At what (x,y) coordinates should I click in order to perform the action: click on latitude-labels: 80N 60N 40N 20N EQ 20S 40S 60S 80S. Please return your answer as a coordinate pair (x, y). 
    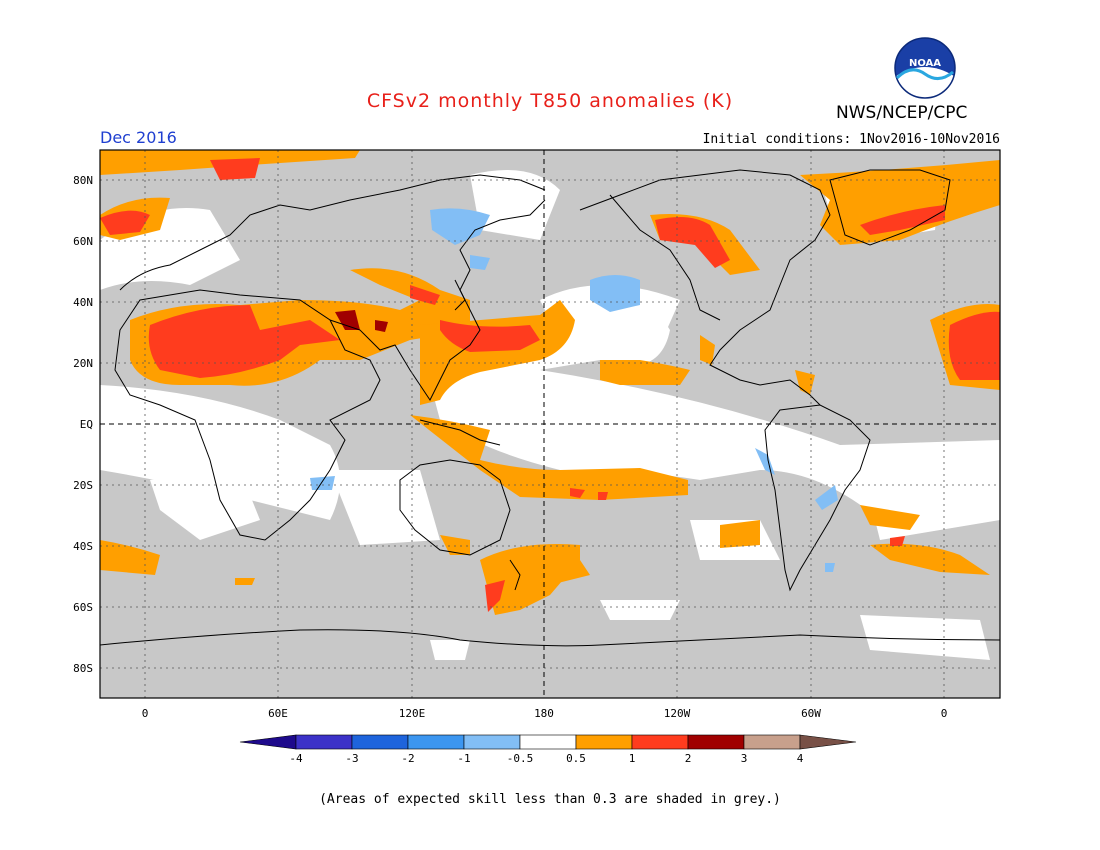
    Looking at the image, I should click on (83, 424).